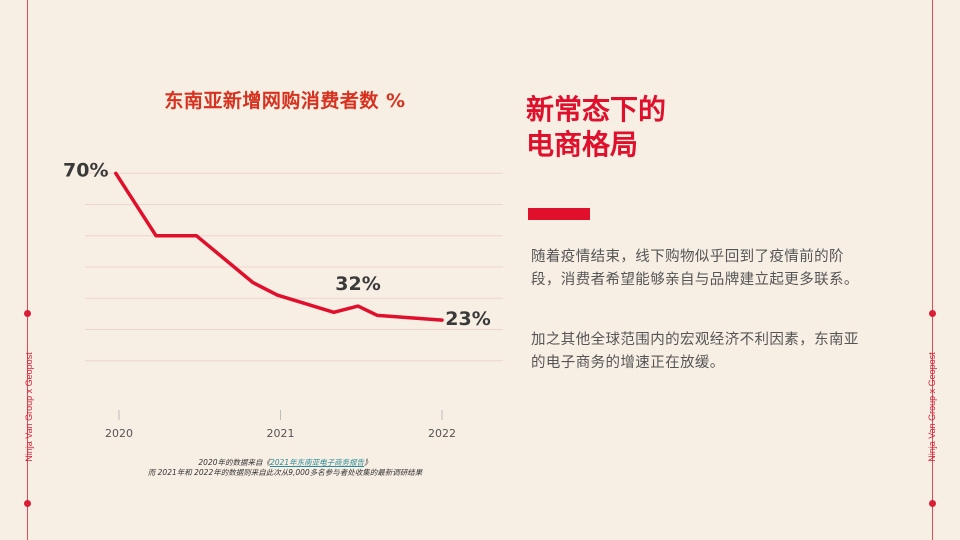  Describe the element at coordinates (442, 433) in the screenshot. I see `x-tick-label: 2022` at that location.